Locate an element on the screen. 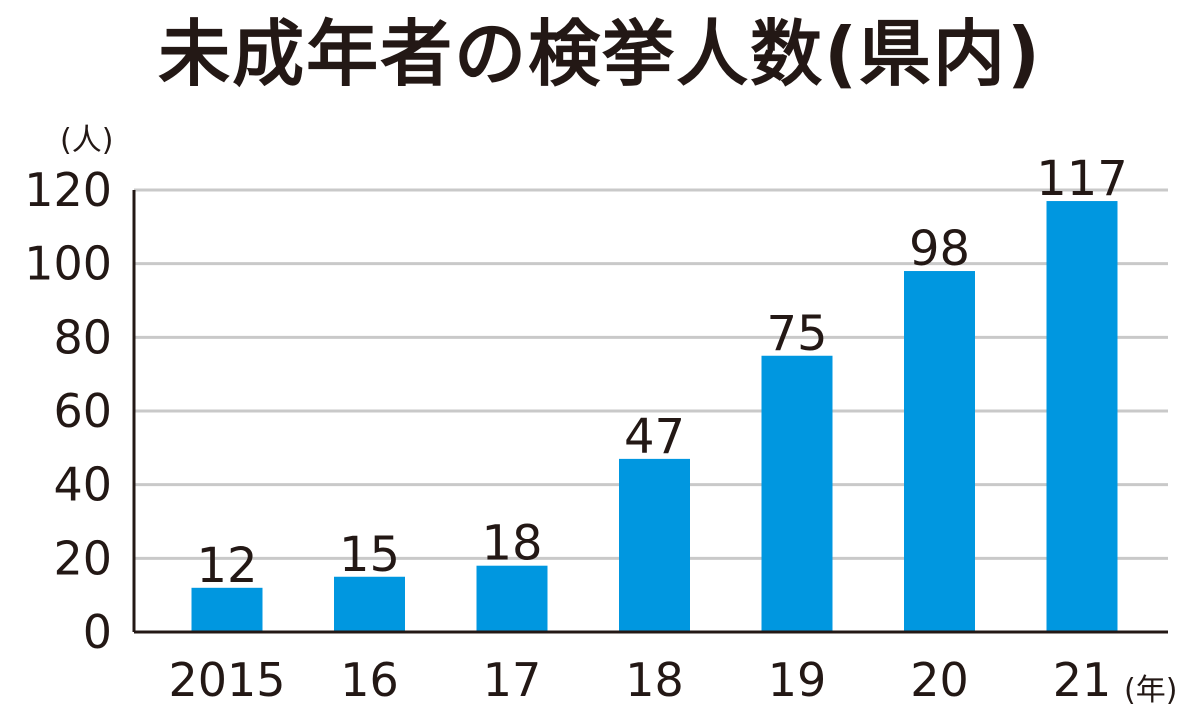 The width and height of the screenshot is (1200, 713). data-label: 15 is located at coordinates (369, 555).